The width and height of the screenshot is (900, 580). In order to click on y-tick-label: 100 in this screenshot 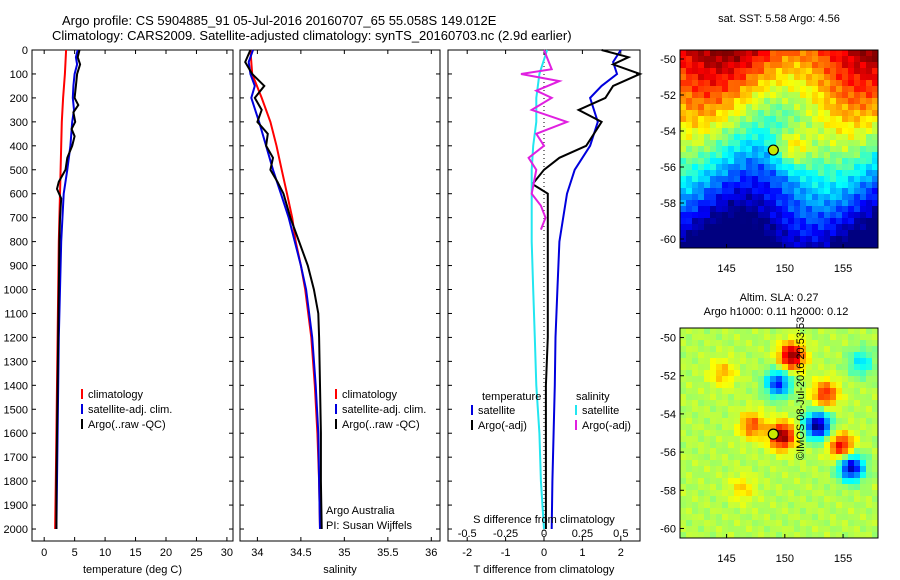, I will do `click(19, 75)`.